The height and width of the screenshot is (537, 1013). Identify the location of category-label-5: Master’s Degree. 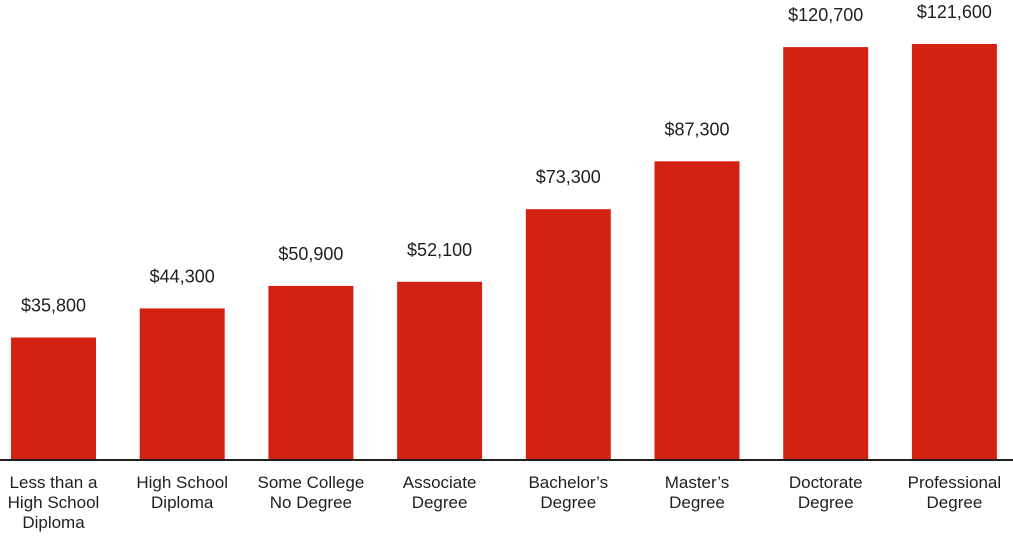
(697, 492).